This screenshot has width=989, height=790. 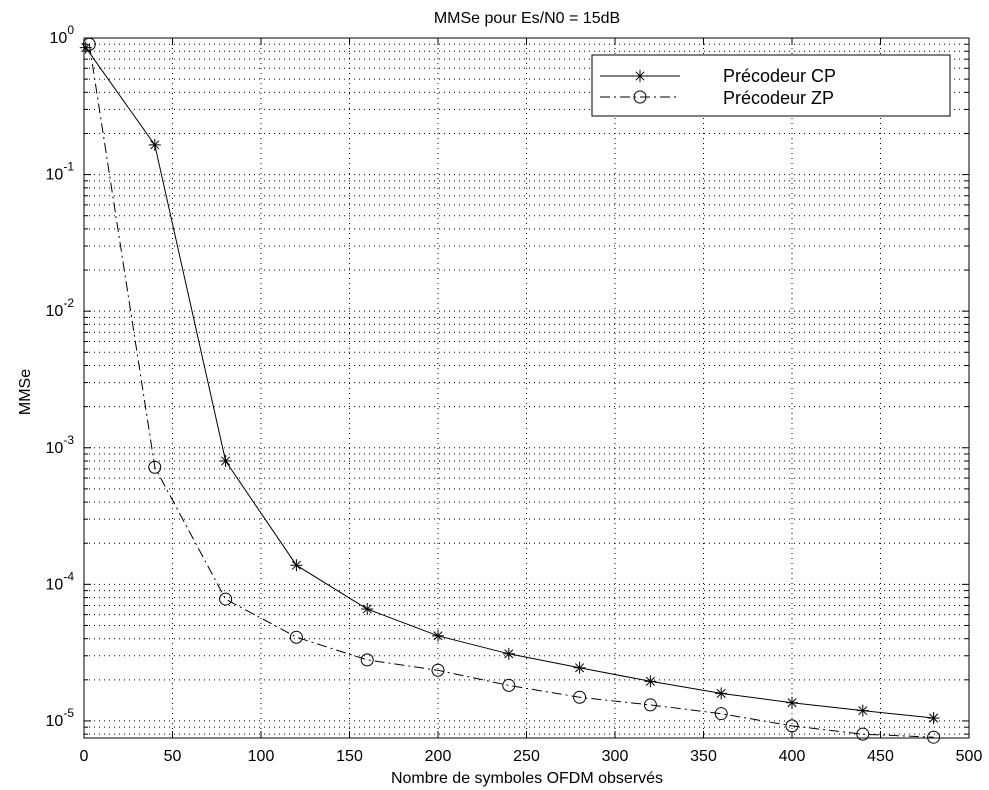 I want to click on x-tick-label: 150, so click(x=349, y=756).